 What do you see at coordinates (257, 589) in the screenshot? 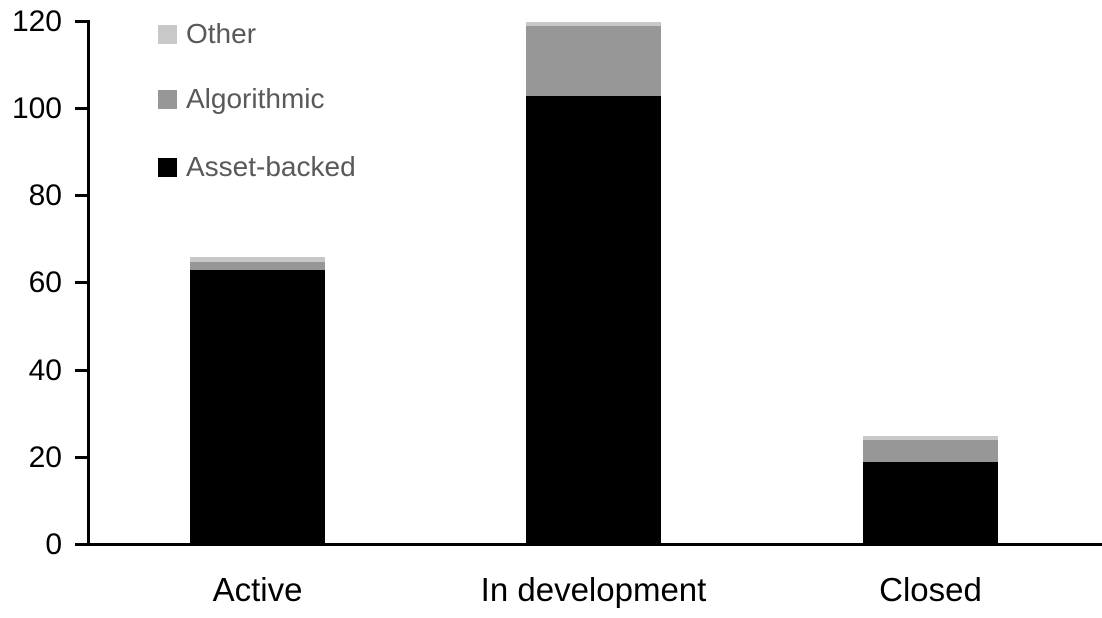
I see `x-axis-label-active: Active` at bounding box center [257, 589].